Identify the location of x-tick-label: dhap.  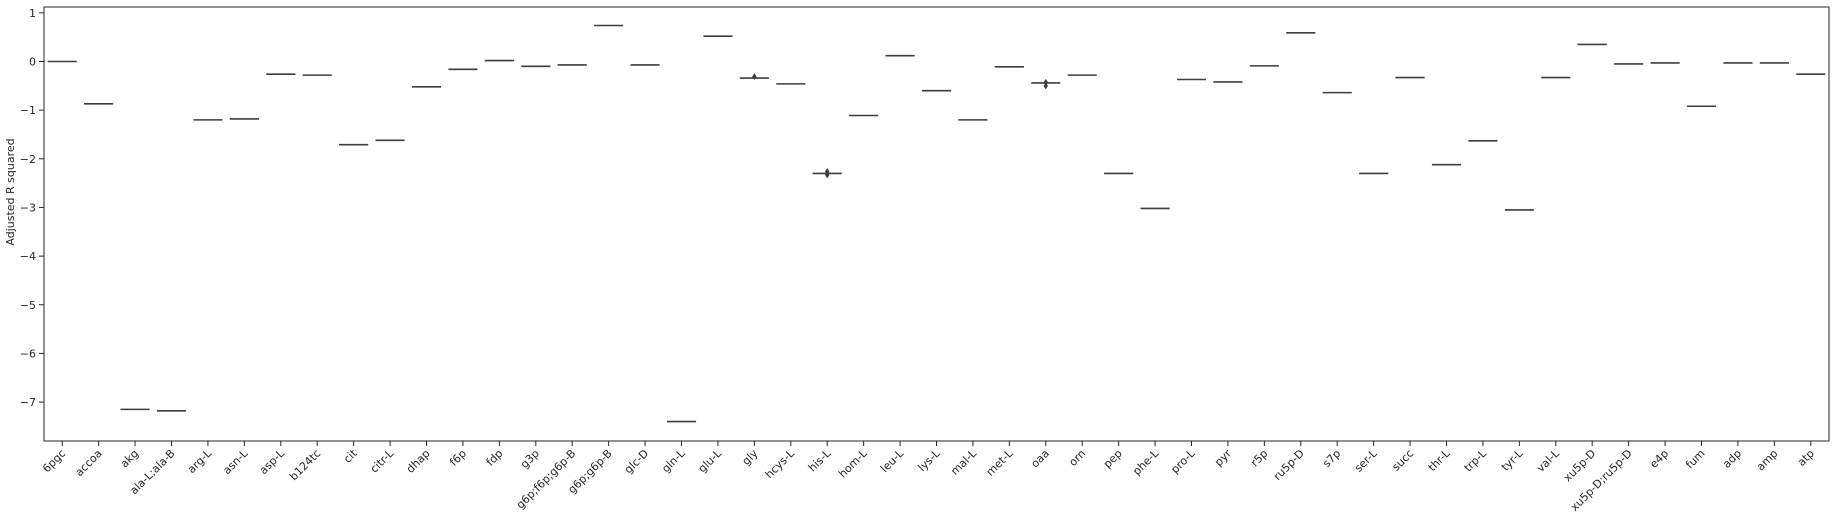
(418, 461).